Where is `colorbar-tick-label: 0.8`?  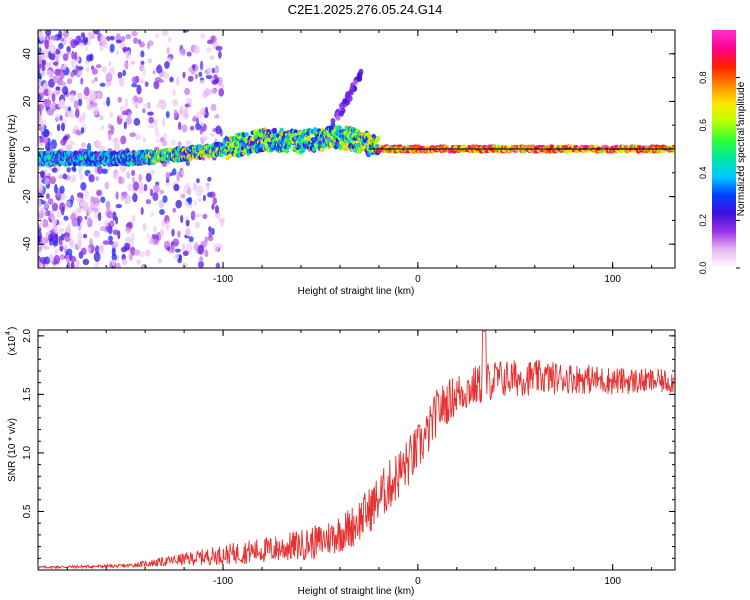
colorbar-tick-label: 0.8 is located at coordinates (703, 77).